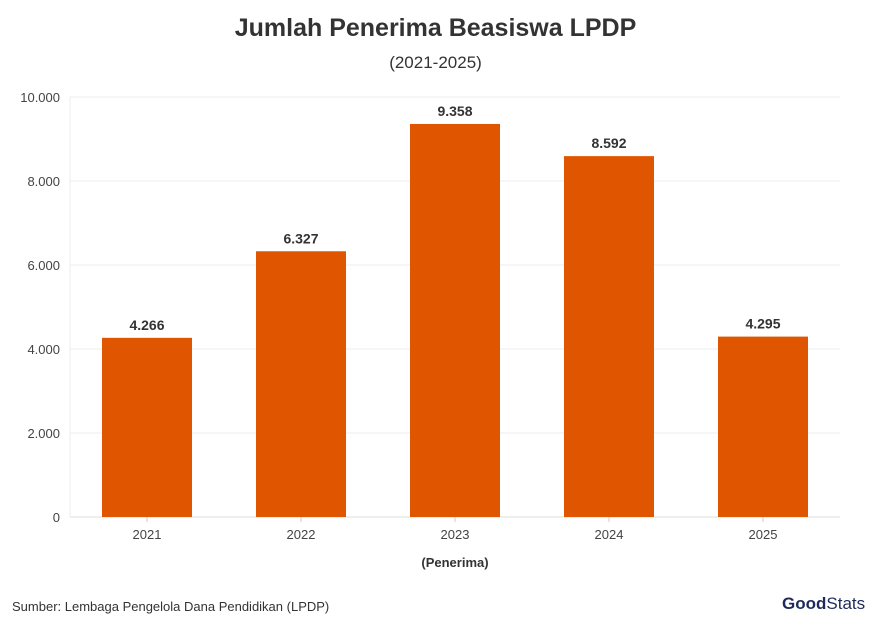 The width and height of the screenshot is (871, 630). I want to click on x-tick-label: 2024, so click(609, 534).